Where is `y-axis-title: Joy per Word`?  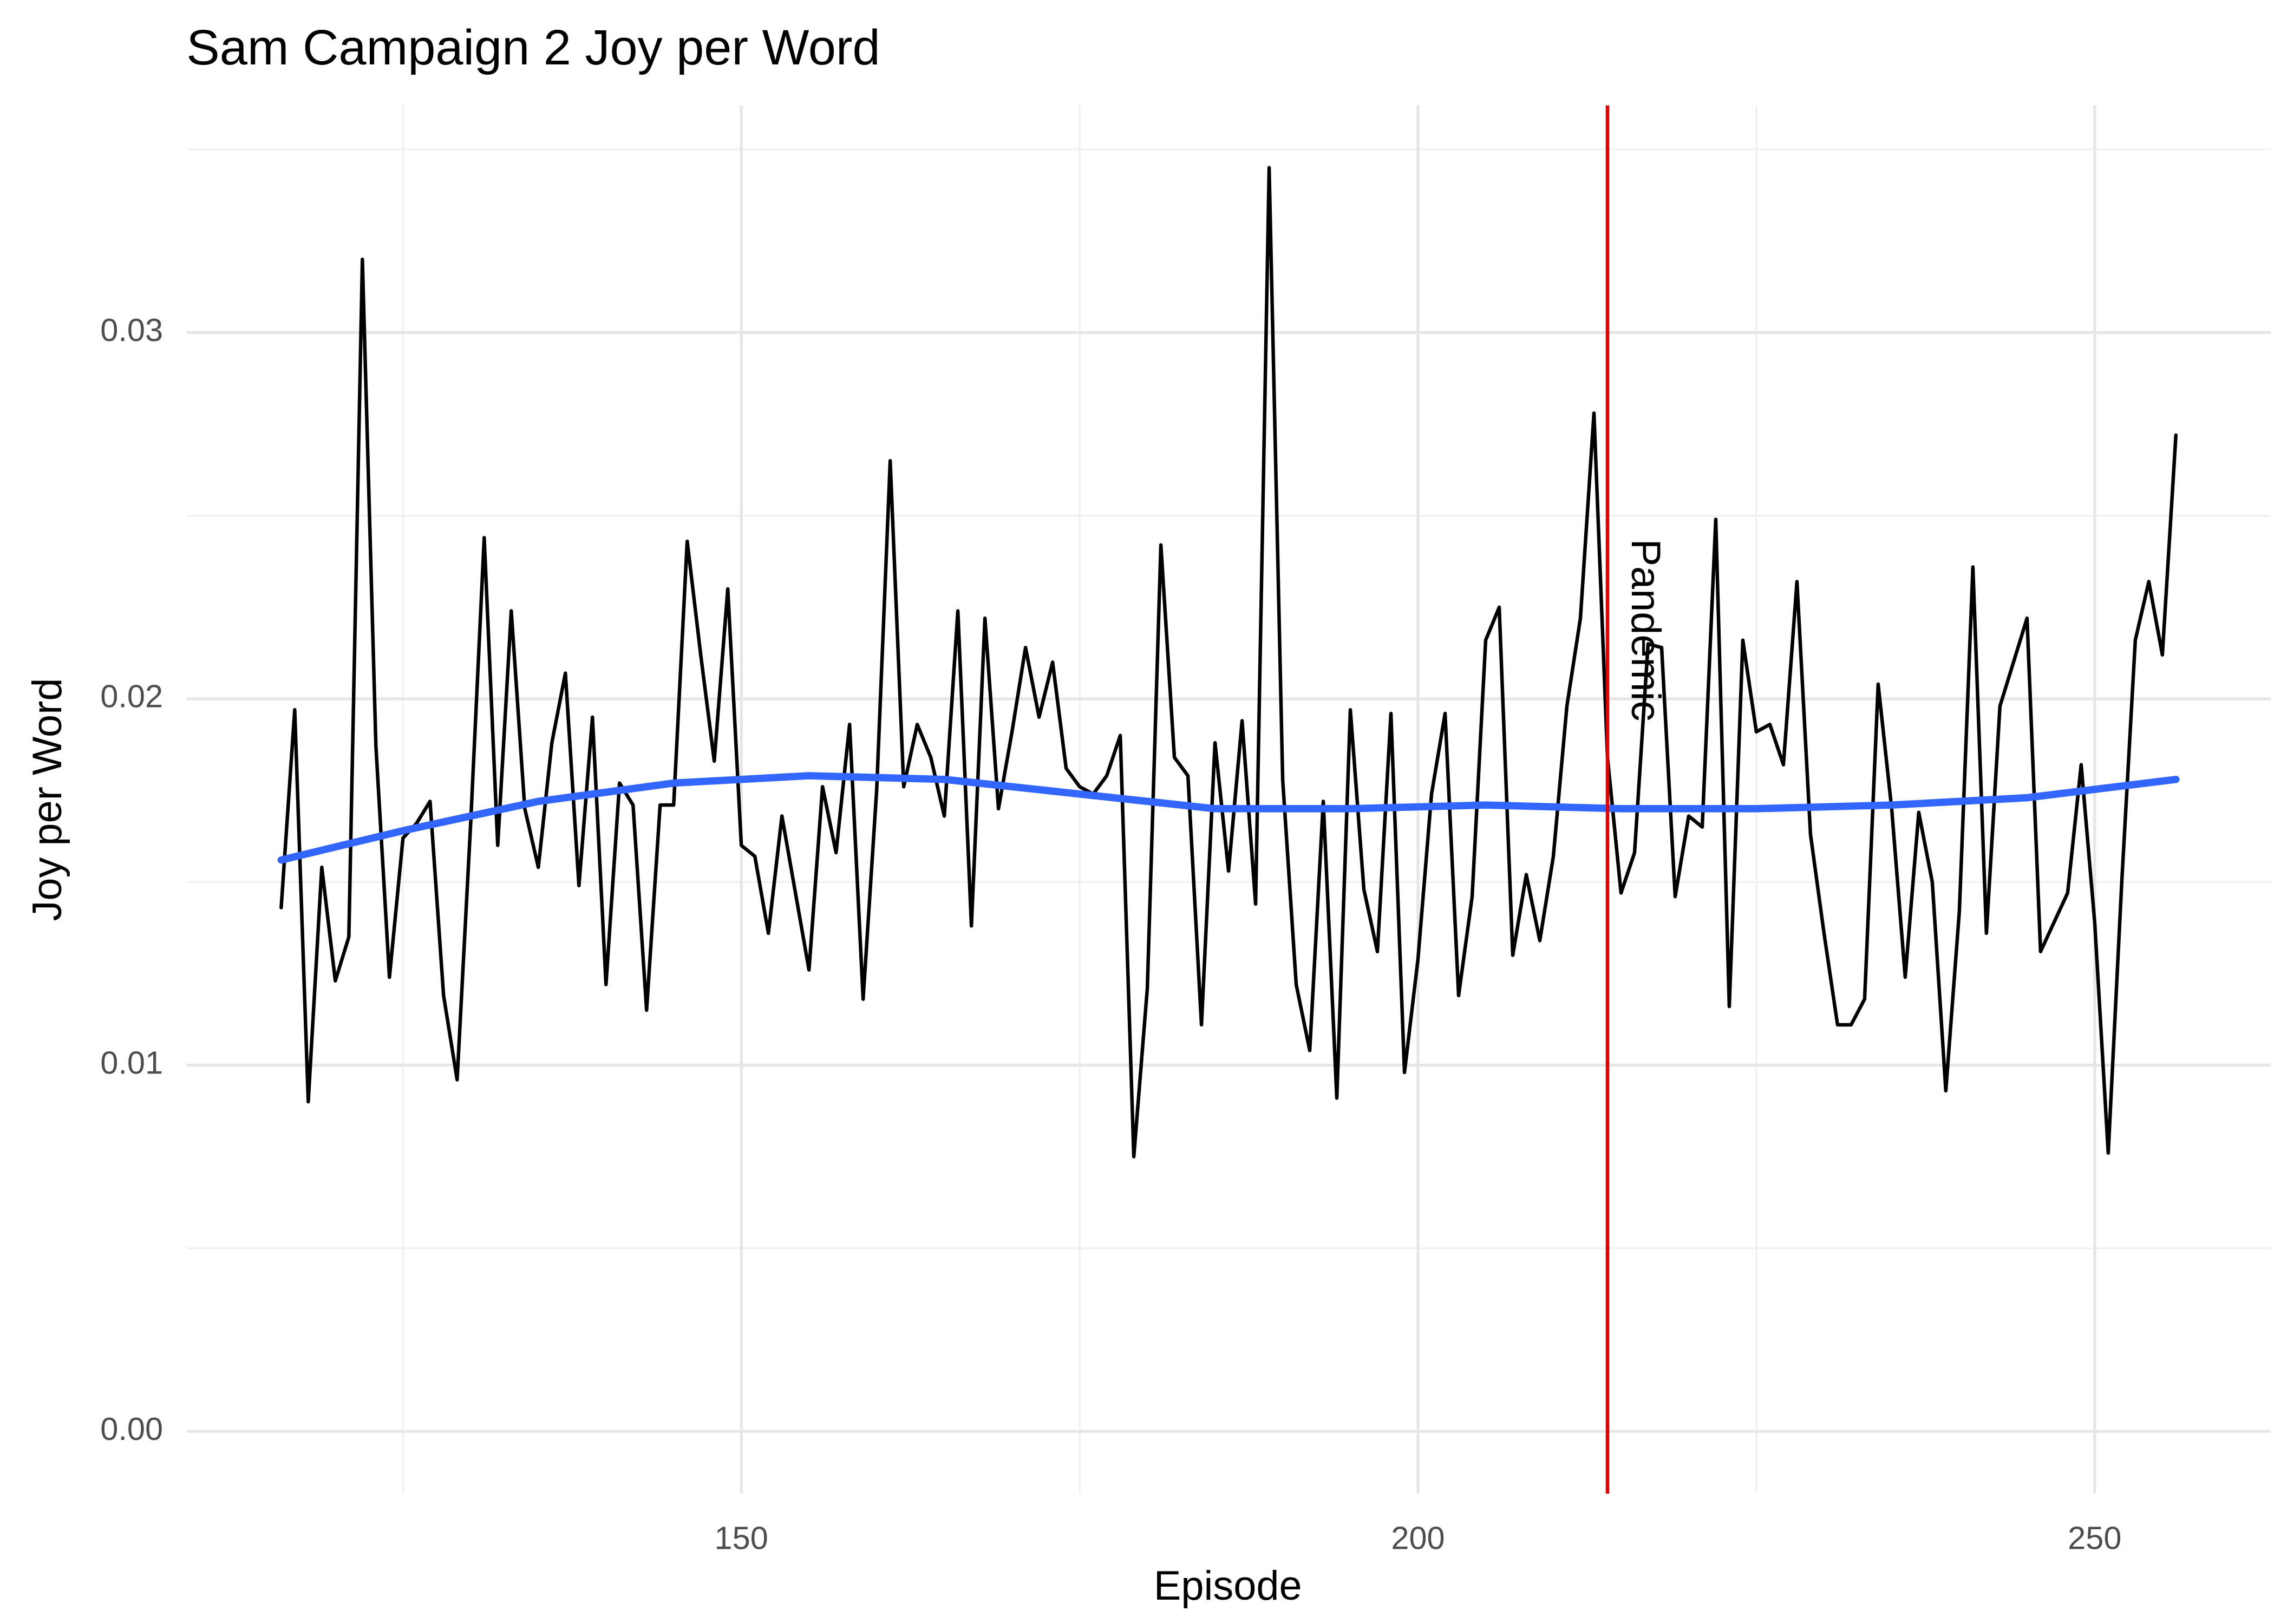 y-axis-title: Joy per Word is located at coordinates (47, 800).